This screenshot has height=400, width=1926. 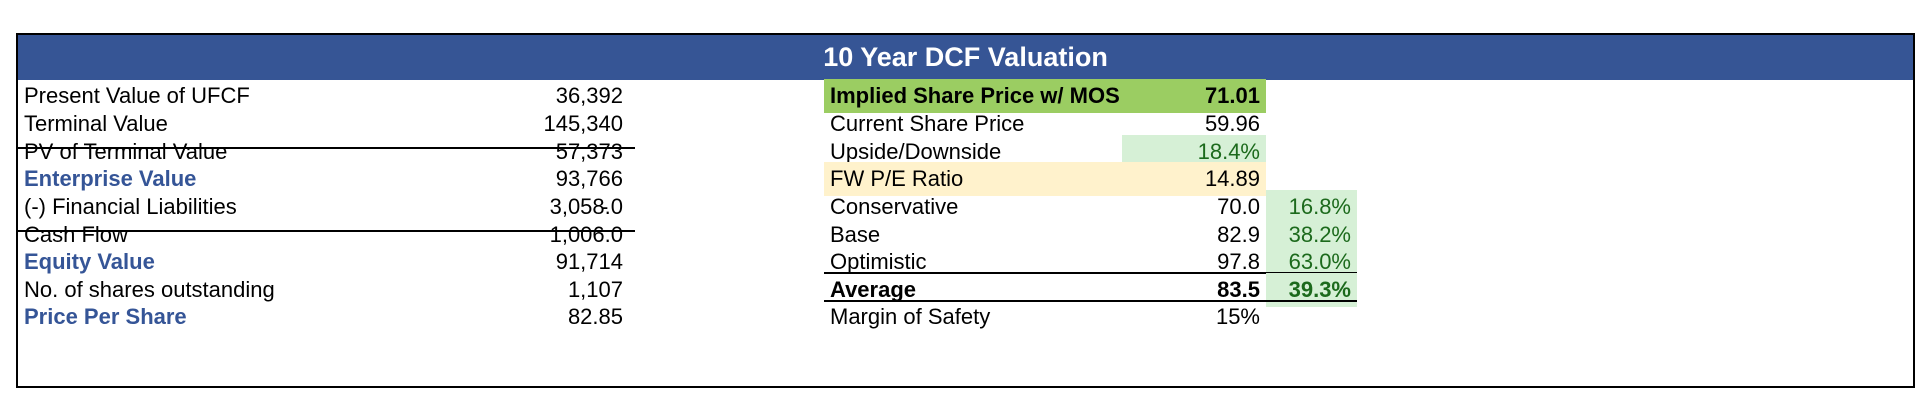 I want to click on row-label: Enterprise Value, so click(x=110, y=178).